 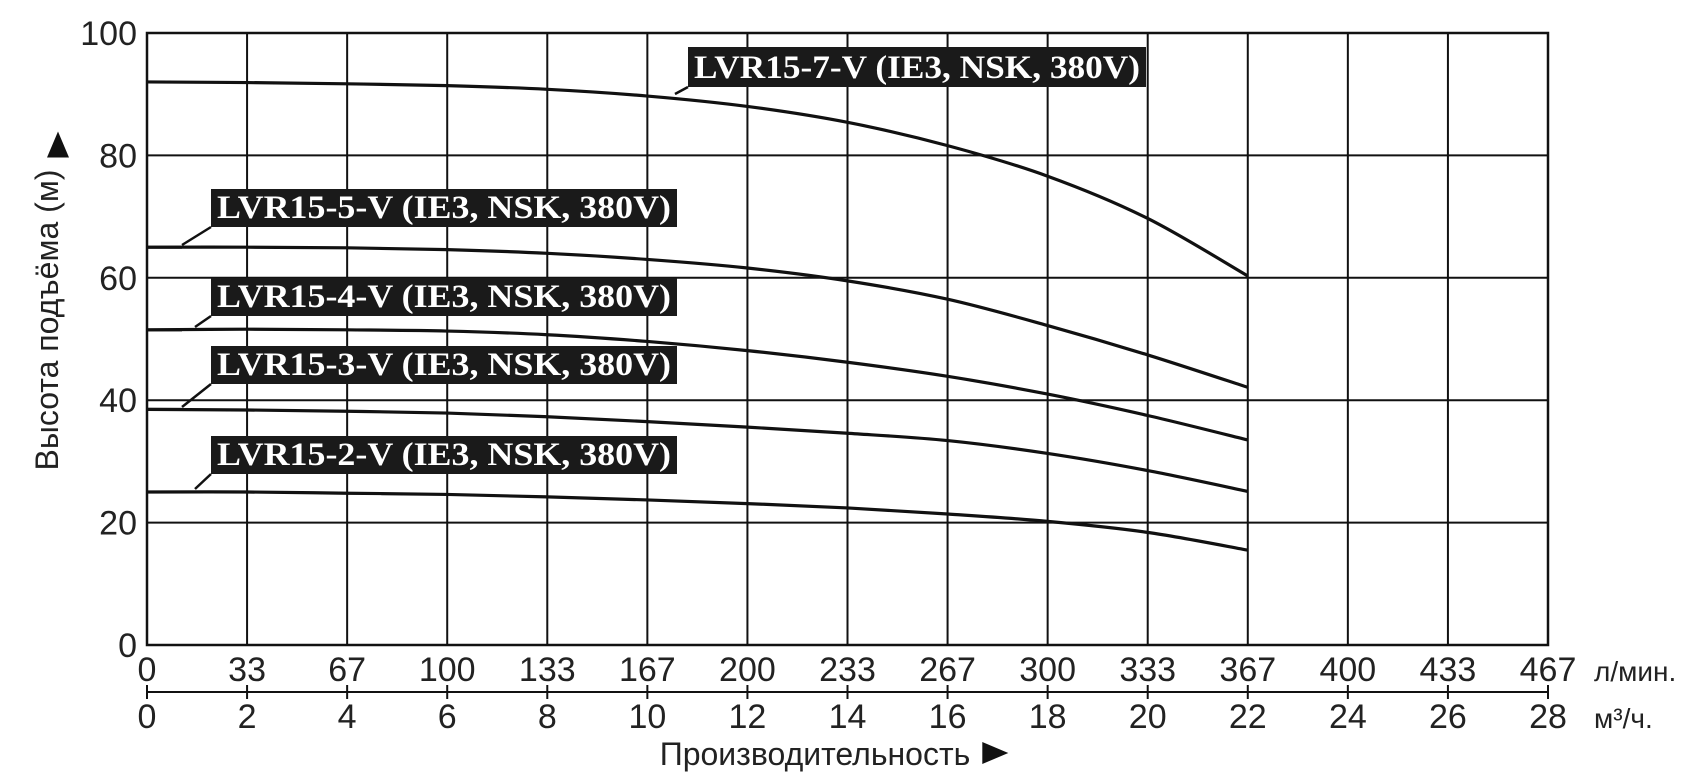 I want to click on x-tick-label-m3h: 18, so click(x=1048, y=717).